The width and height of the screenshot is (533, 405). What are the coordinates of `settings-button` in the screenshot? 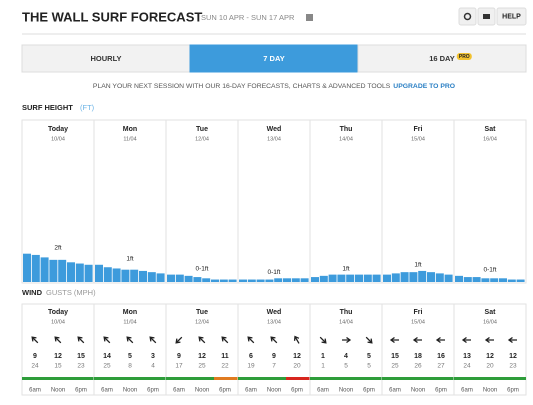 It's located at (467, 16).